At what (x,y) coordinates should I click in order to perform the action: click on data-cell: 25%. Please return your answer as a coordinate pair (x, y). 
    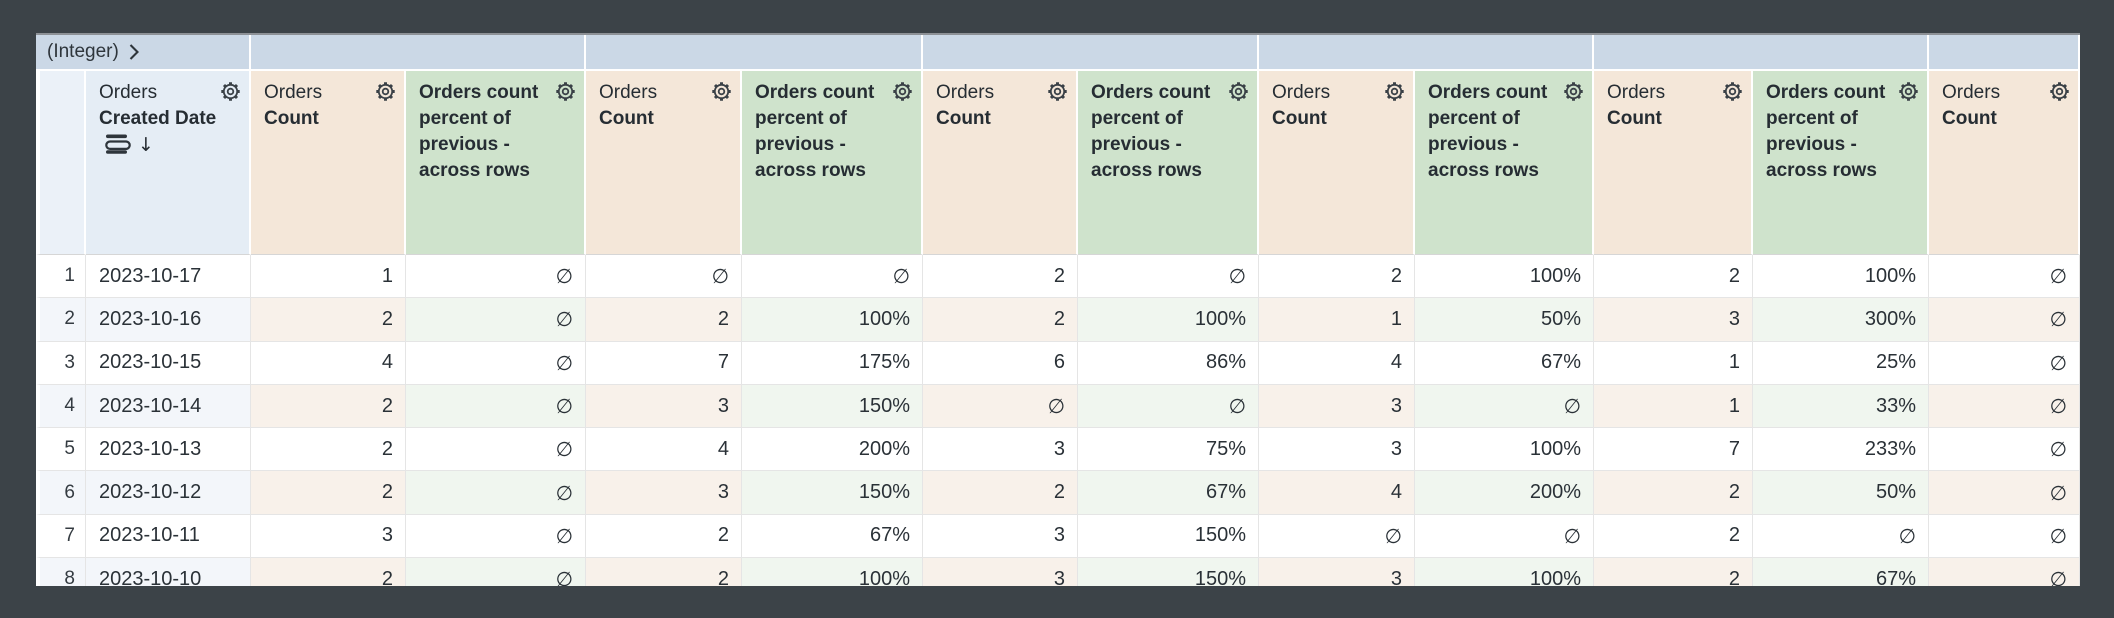
    Looking at the image, I should click on (1841, 363).